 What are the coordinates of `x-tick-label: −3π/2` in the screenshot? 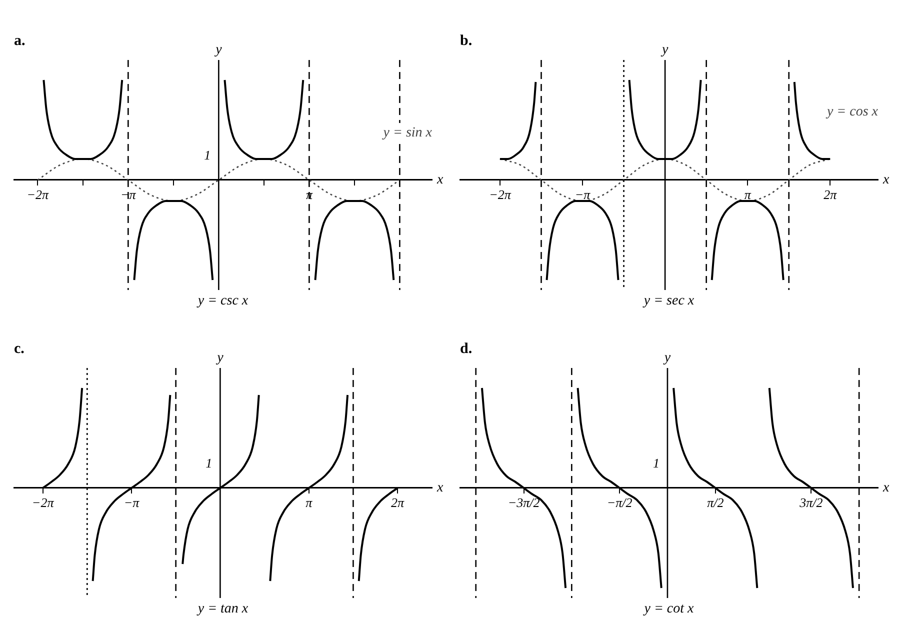 It's located at (524, 502).